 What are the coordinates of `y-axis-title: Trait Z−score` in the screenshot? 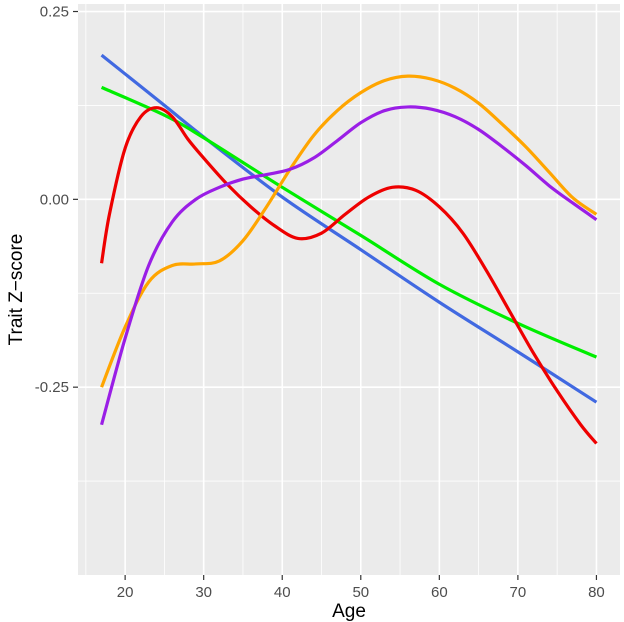 It's located at (16, 290).